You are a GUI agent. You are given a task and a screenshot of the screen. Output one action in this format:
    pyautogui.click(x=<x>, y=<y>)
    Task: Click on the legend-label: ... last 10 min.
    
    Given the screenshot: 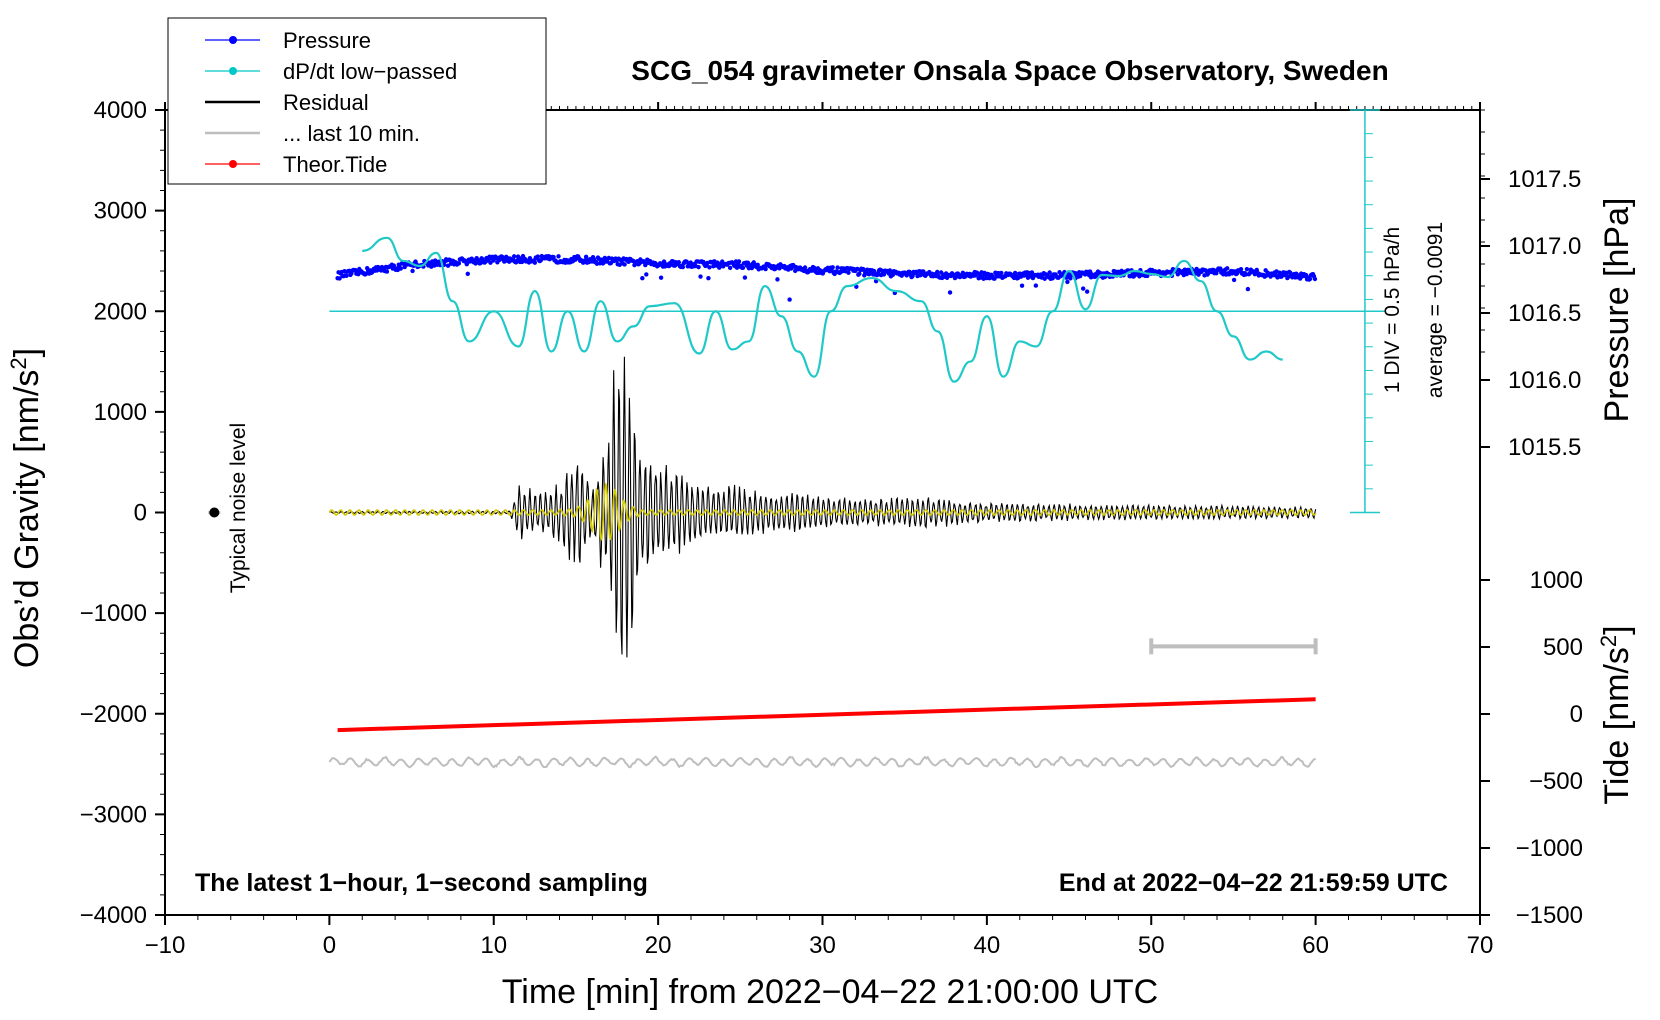 What is the action you would take?
    pyautogui.click(x=351, y=133)
    